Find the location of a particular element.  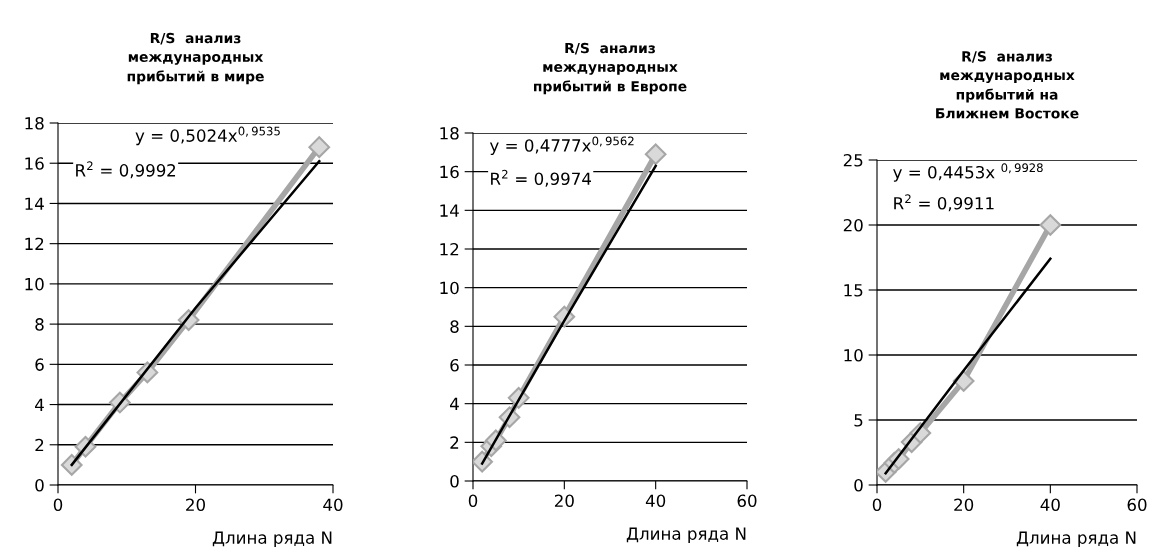

annotation: y = 0,4777x$^{0,9562}$ is located at coordinates (561, 145).